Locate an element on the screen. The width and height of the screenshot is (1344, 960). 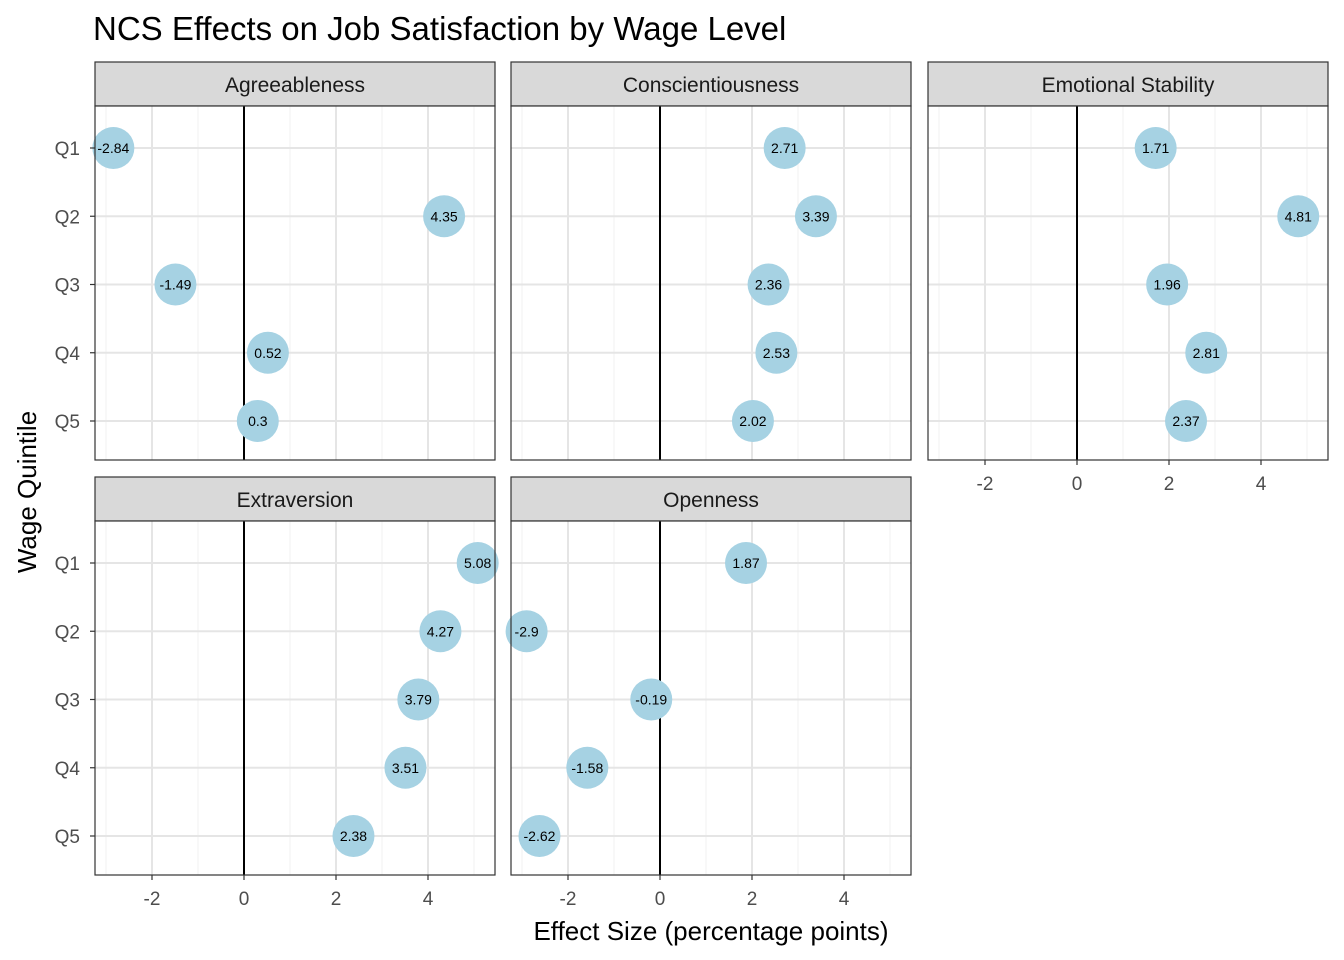
strip-extraversion is located at coordinates (295, 499).